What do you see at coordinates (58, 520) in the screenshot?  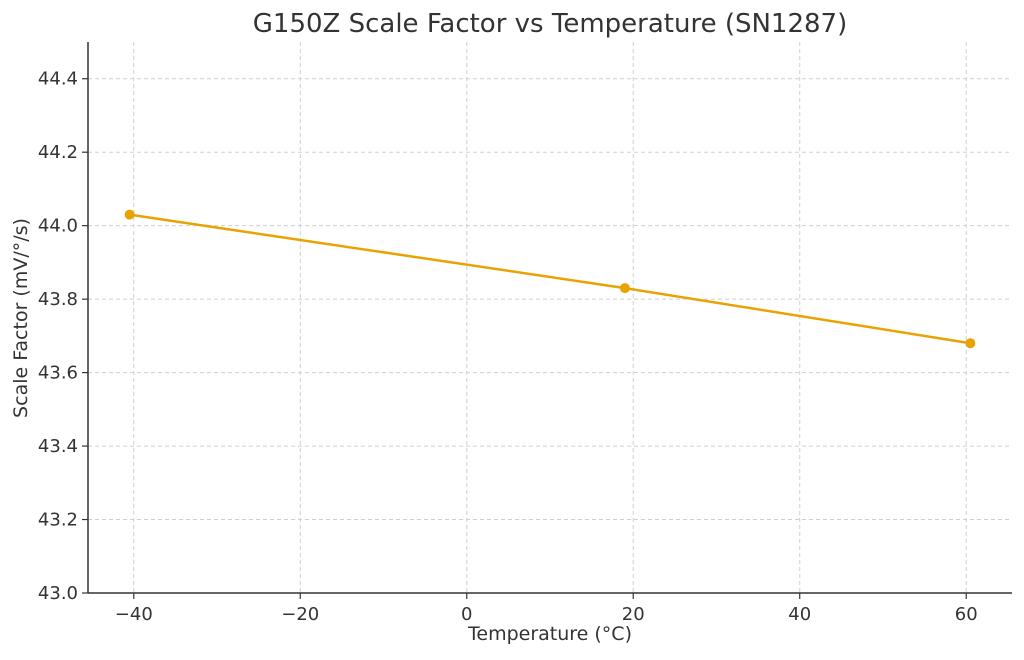 I see `y-tick-label: 43.2` at bounding box center [58, 520].